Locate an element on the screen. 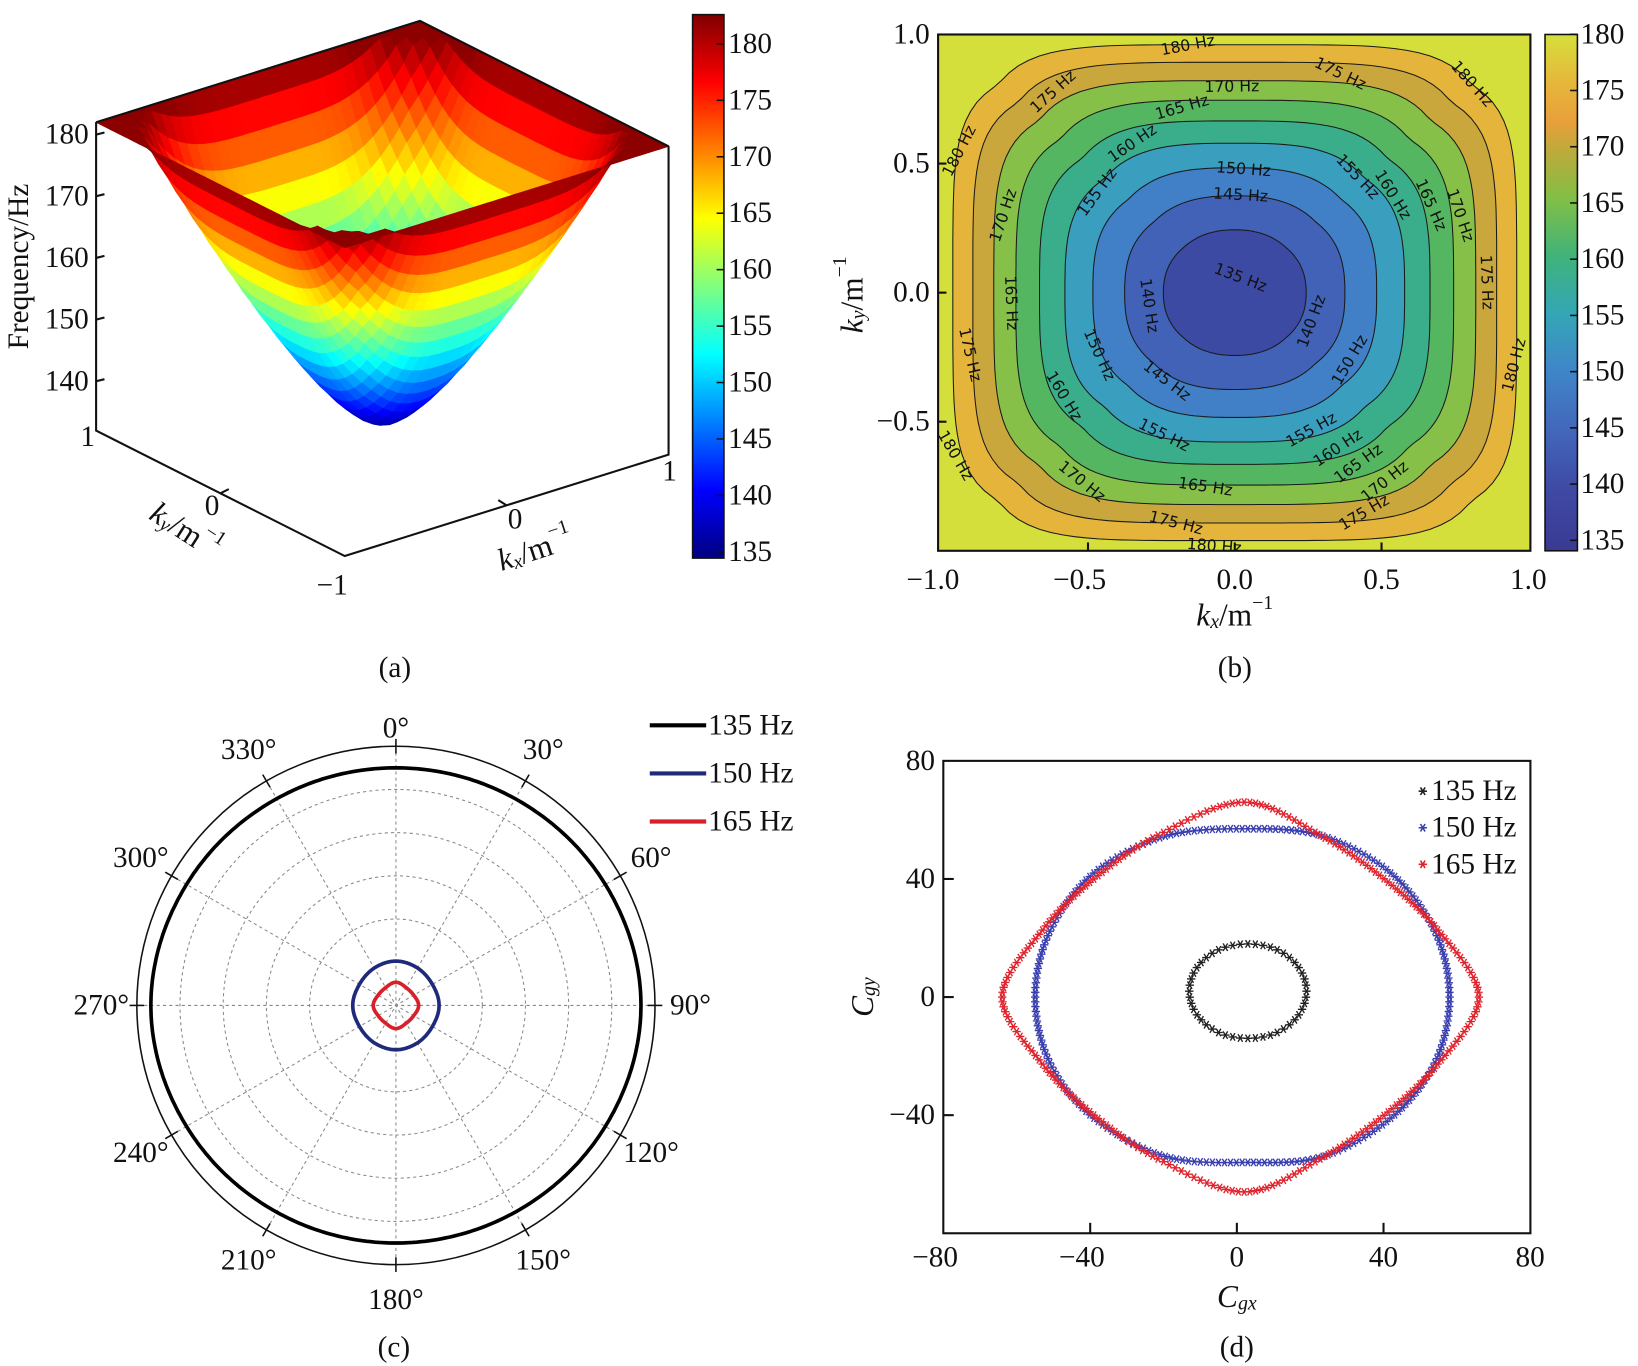 This screenshot has height=1366, width=1638. legend-marker is located at coordinates (1422, 864).